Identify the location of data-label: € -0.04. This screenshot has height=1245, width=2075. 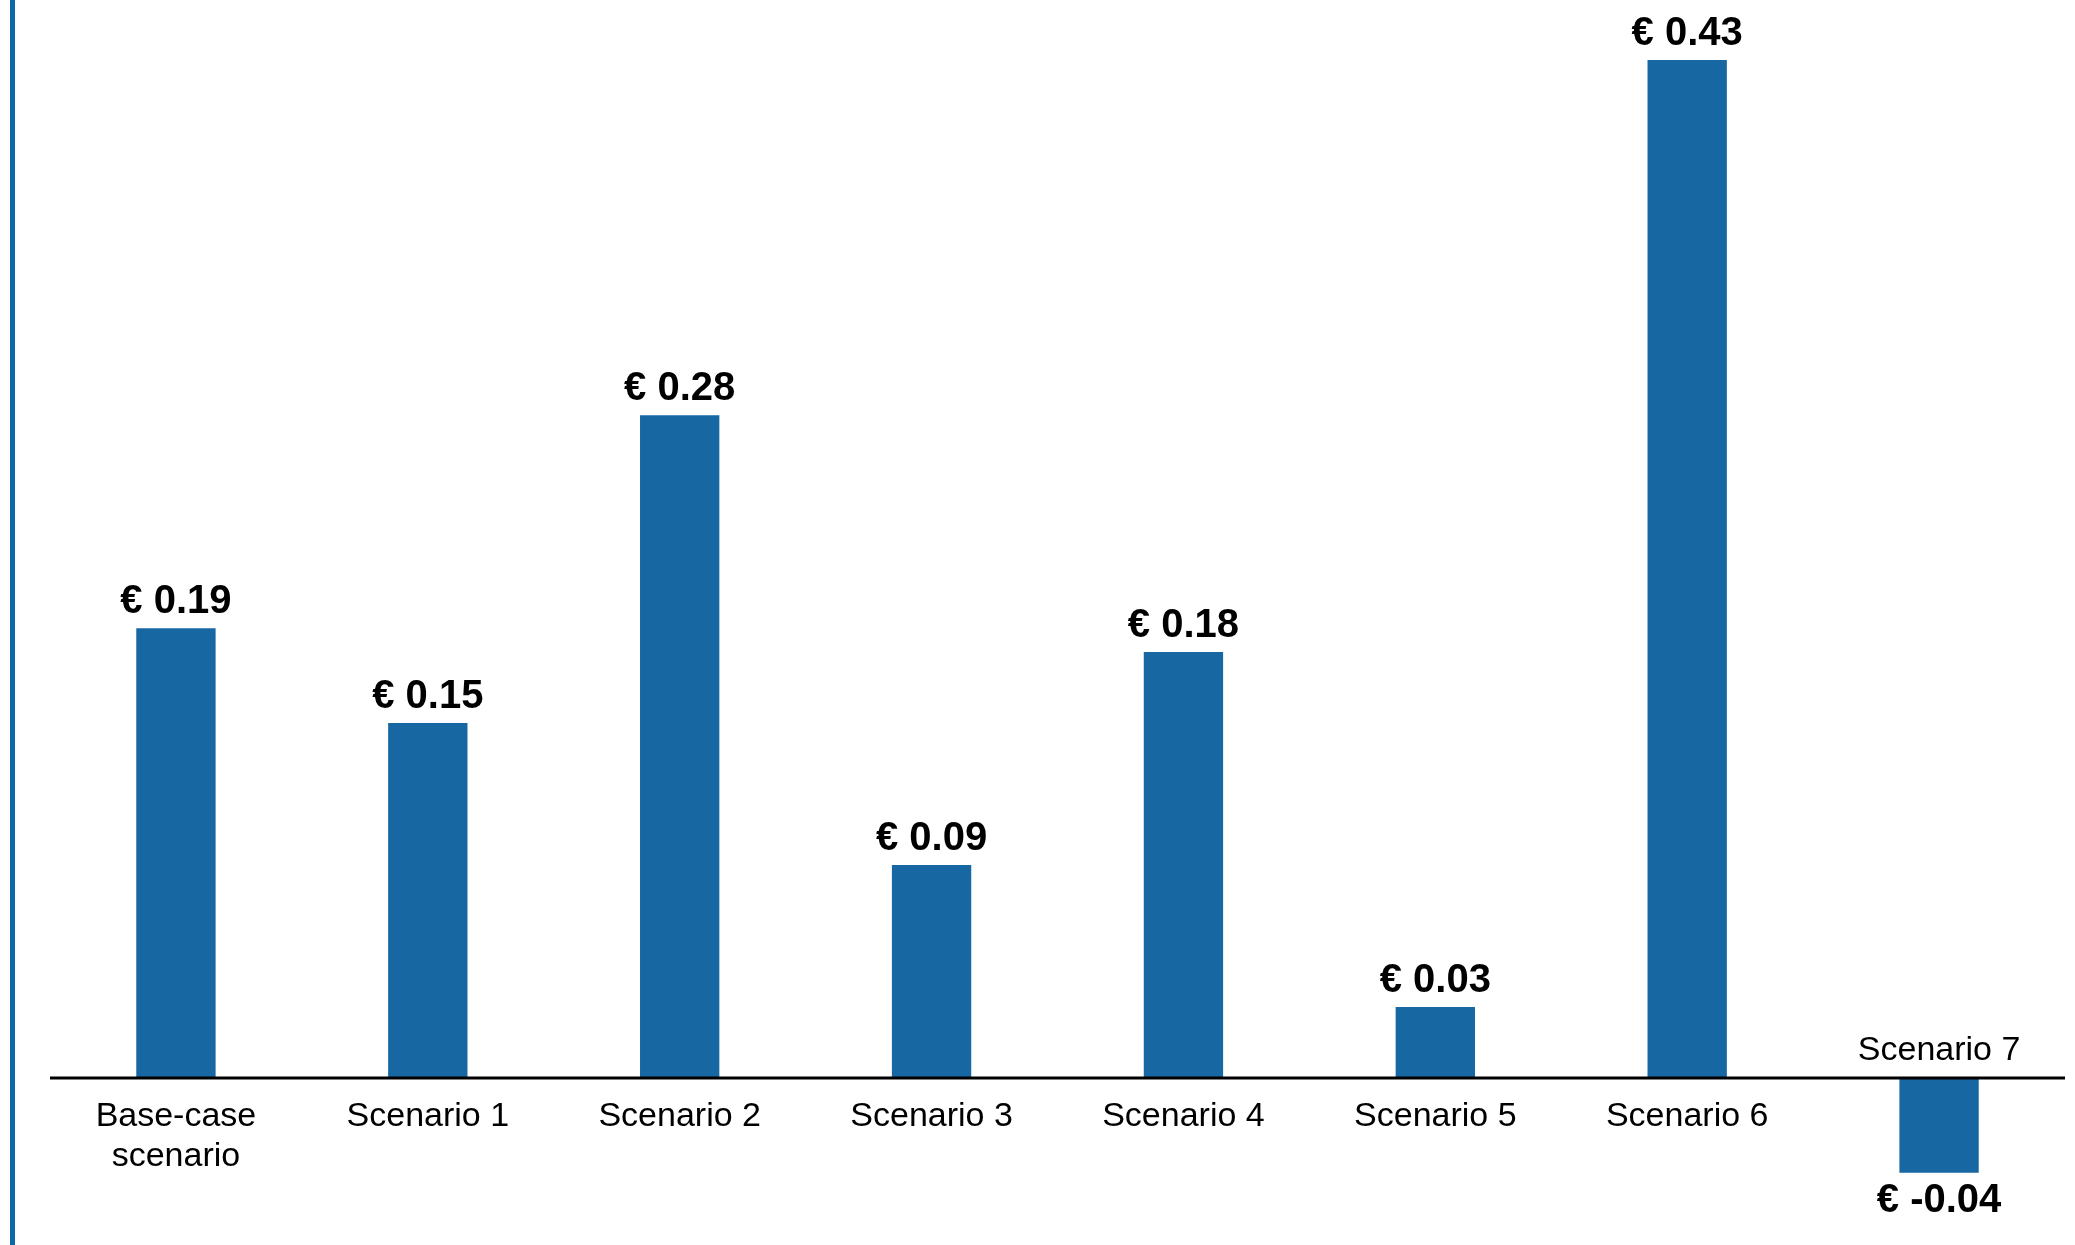
(1939, 1197).